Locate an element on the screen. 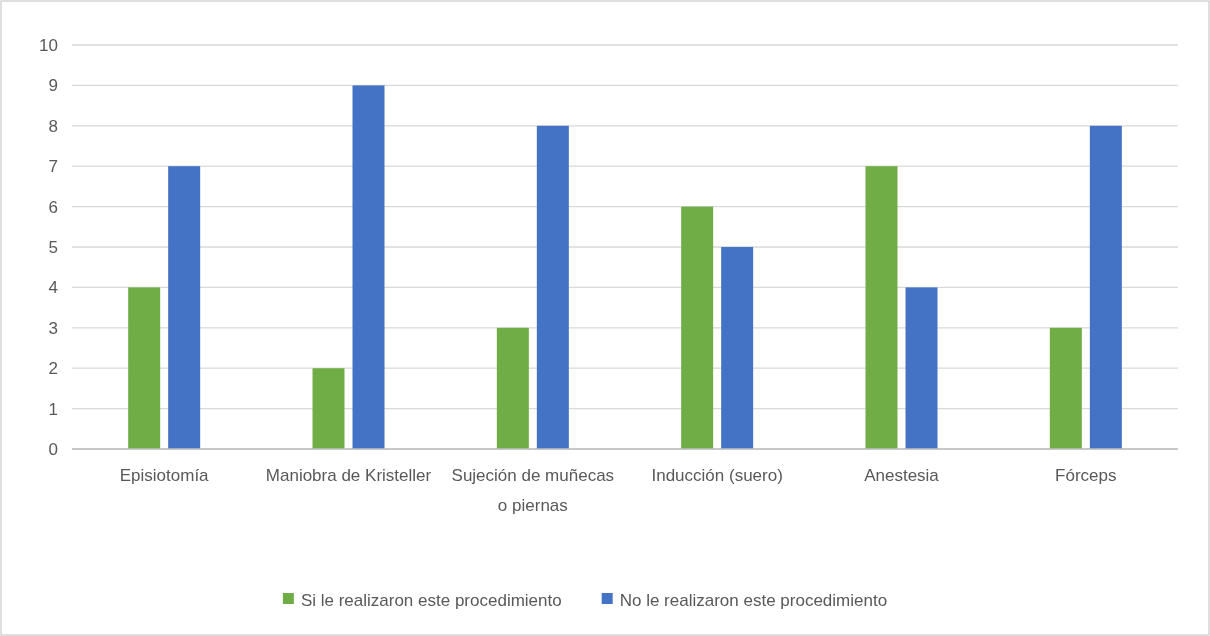 Image resolution: width=1210 pixels, height=636 pixels. x-tick-label: Anestesia is located at coordinates (902, 475).